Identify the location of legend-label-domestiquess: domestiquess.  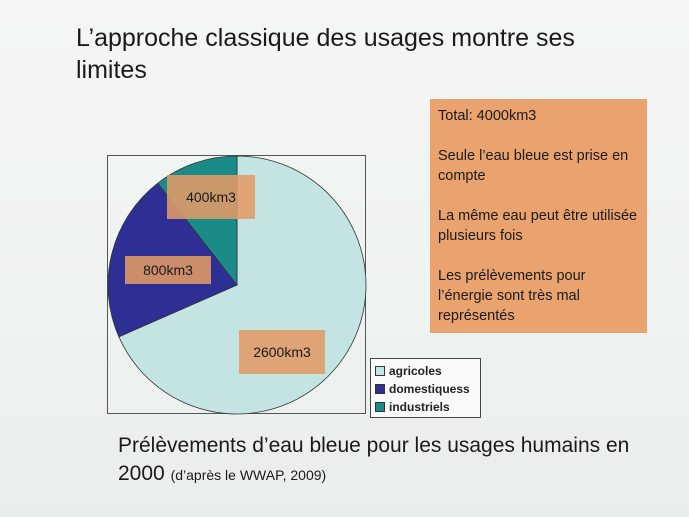
(429, 389).